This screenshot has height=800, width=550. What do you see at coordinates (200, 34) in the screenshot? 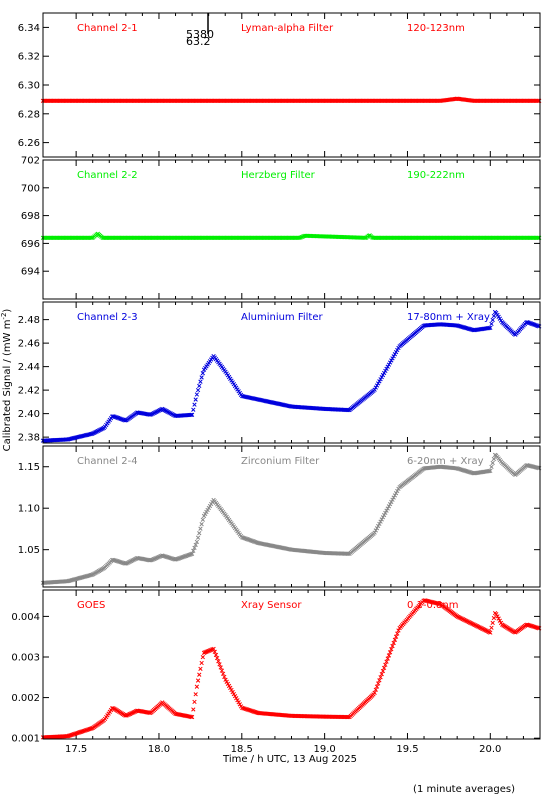
I see `marker-label-top: 5380` at bounding box center [200, 34].